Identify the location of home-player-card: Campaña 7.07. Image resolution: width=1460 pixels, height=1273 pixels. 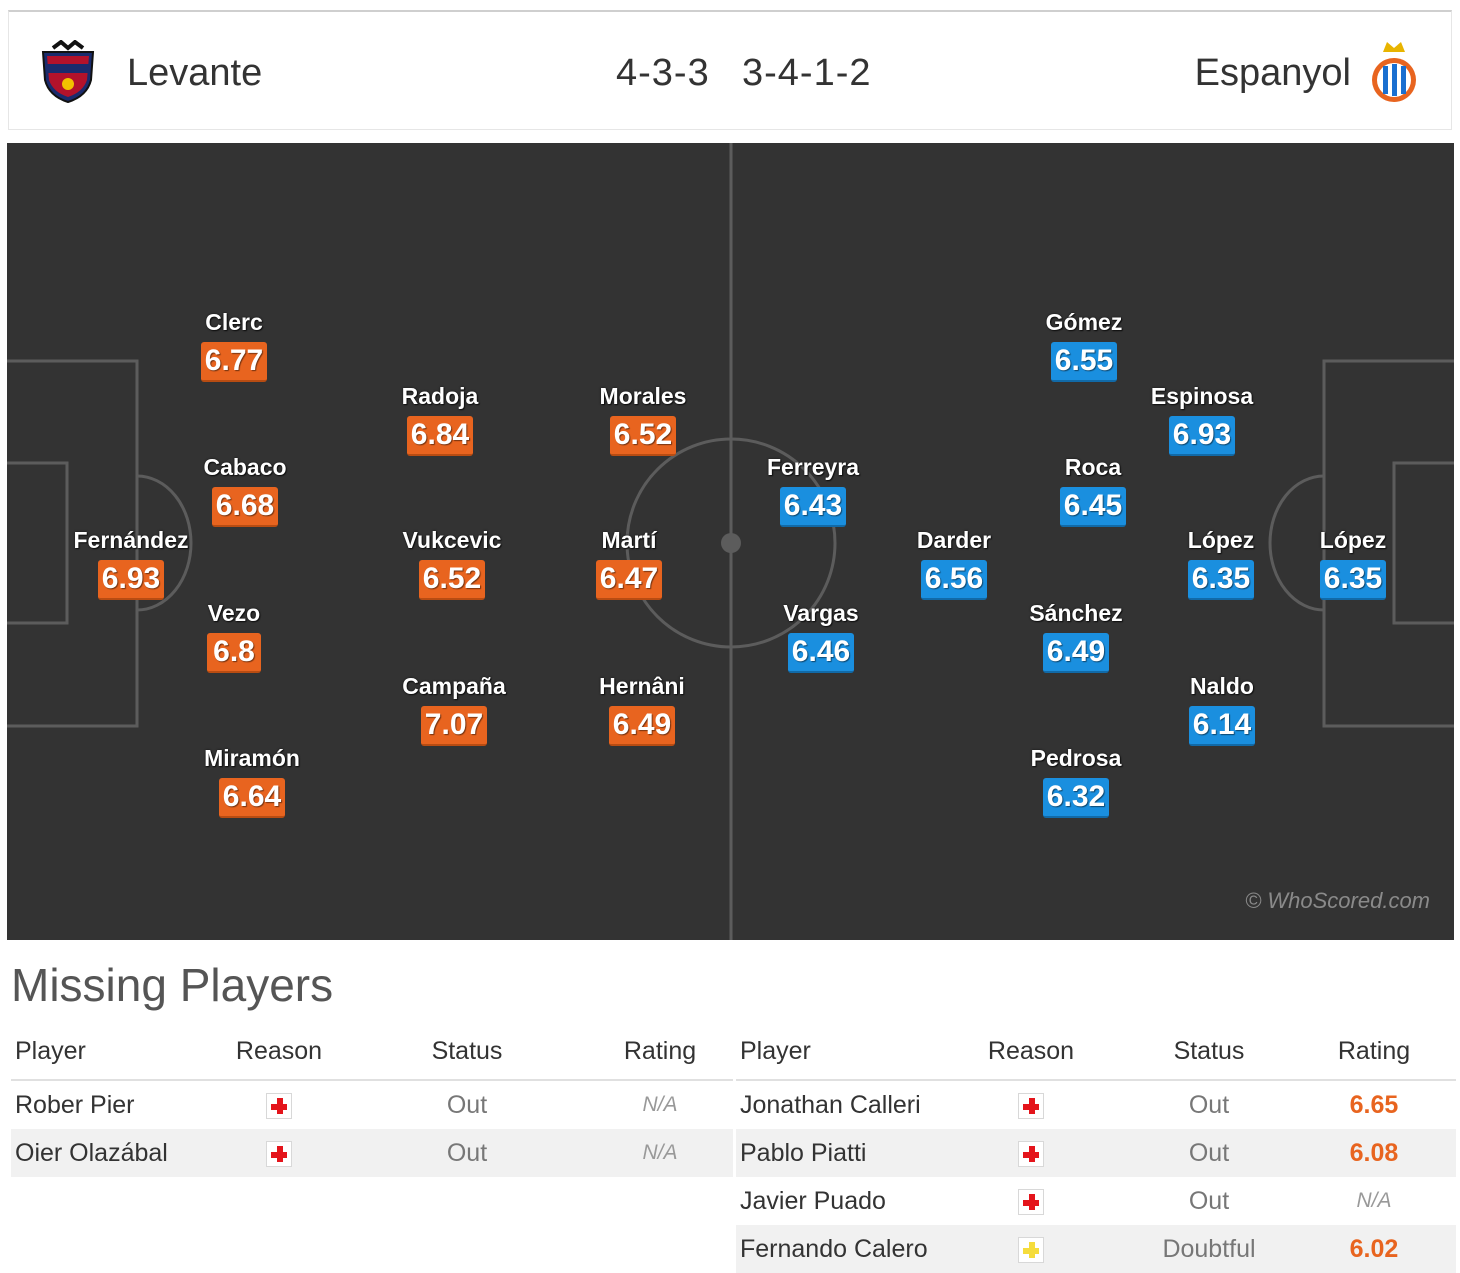
(454, 709).